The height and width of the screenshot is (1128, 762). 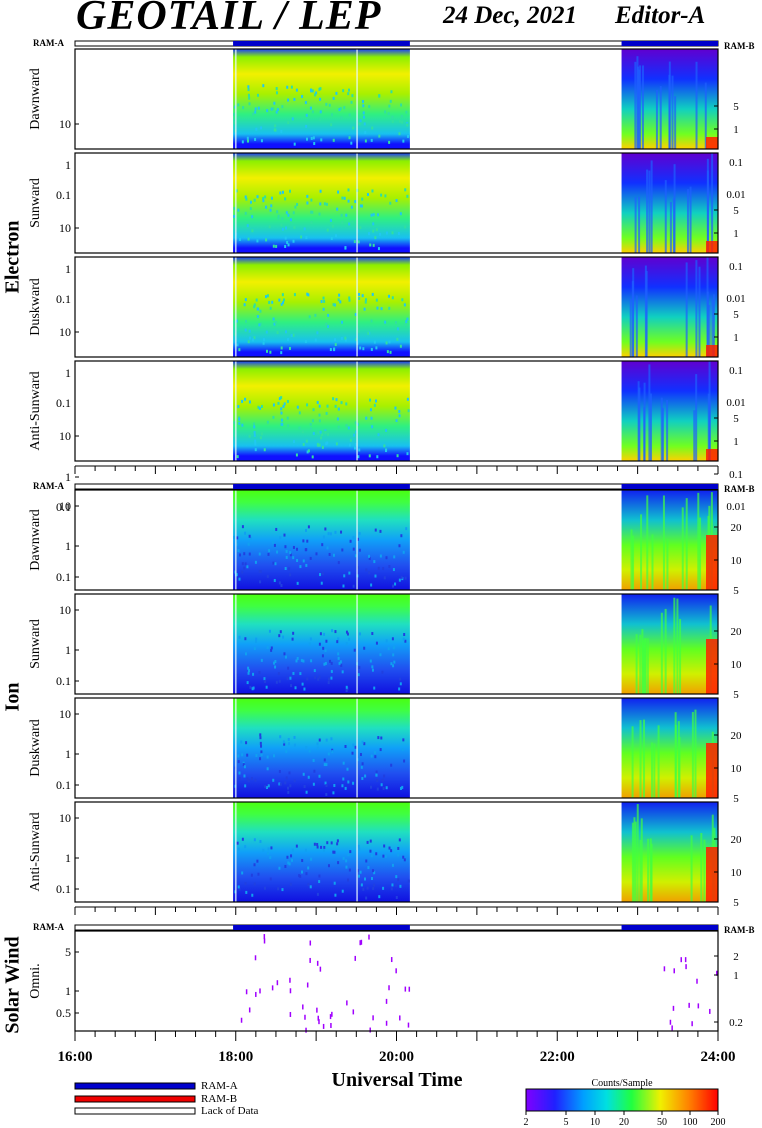 I want to click on ram-a-bar, so click(x=321, y=927).